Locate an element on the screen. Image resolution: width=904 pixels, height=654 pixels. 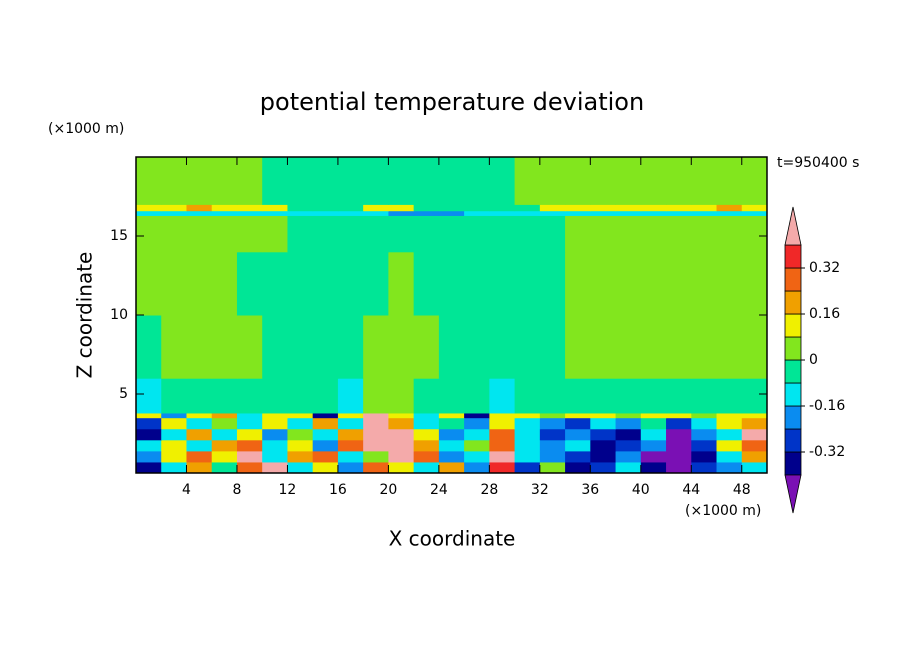
colorbar-over is located at coordinates (793, 226).